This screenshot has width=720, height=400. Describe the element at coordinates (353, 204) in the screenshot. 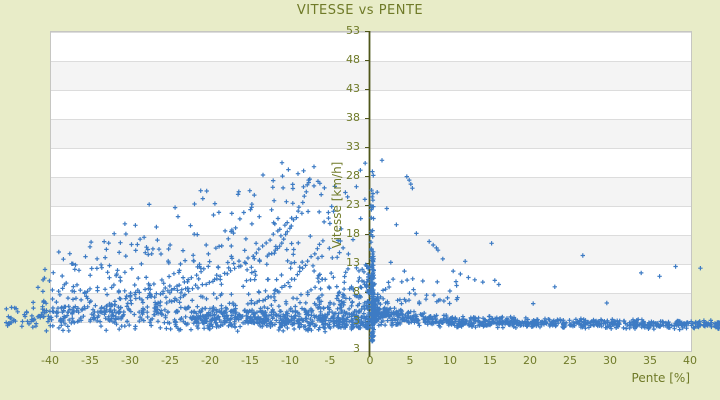

I see `y-tick-label: 23` at that location.